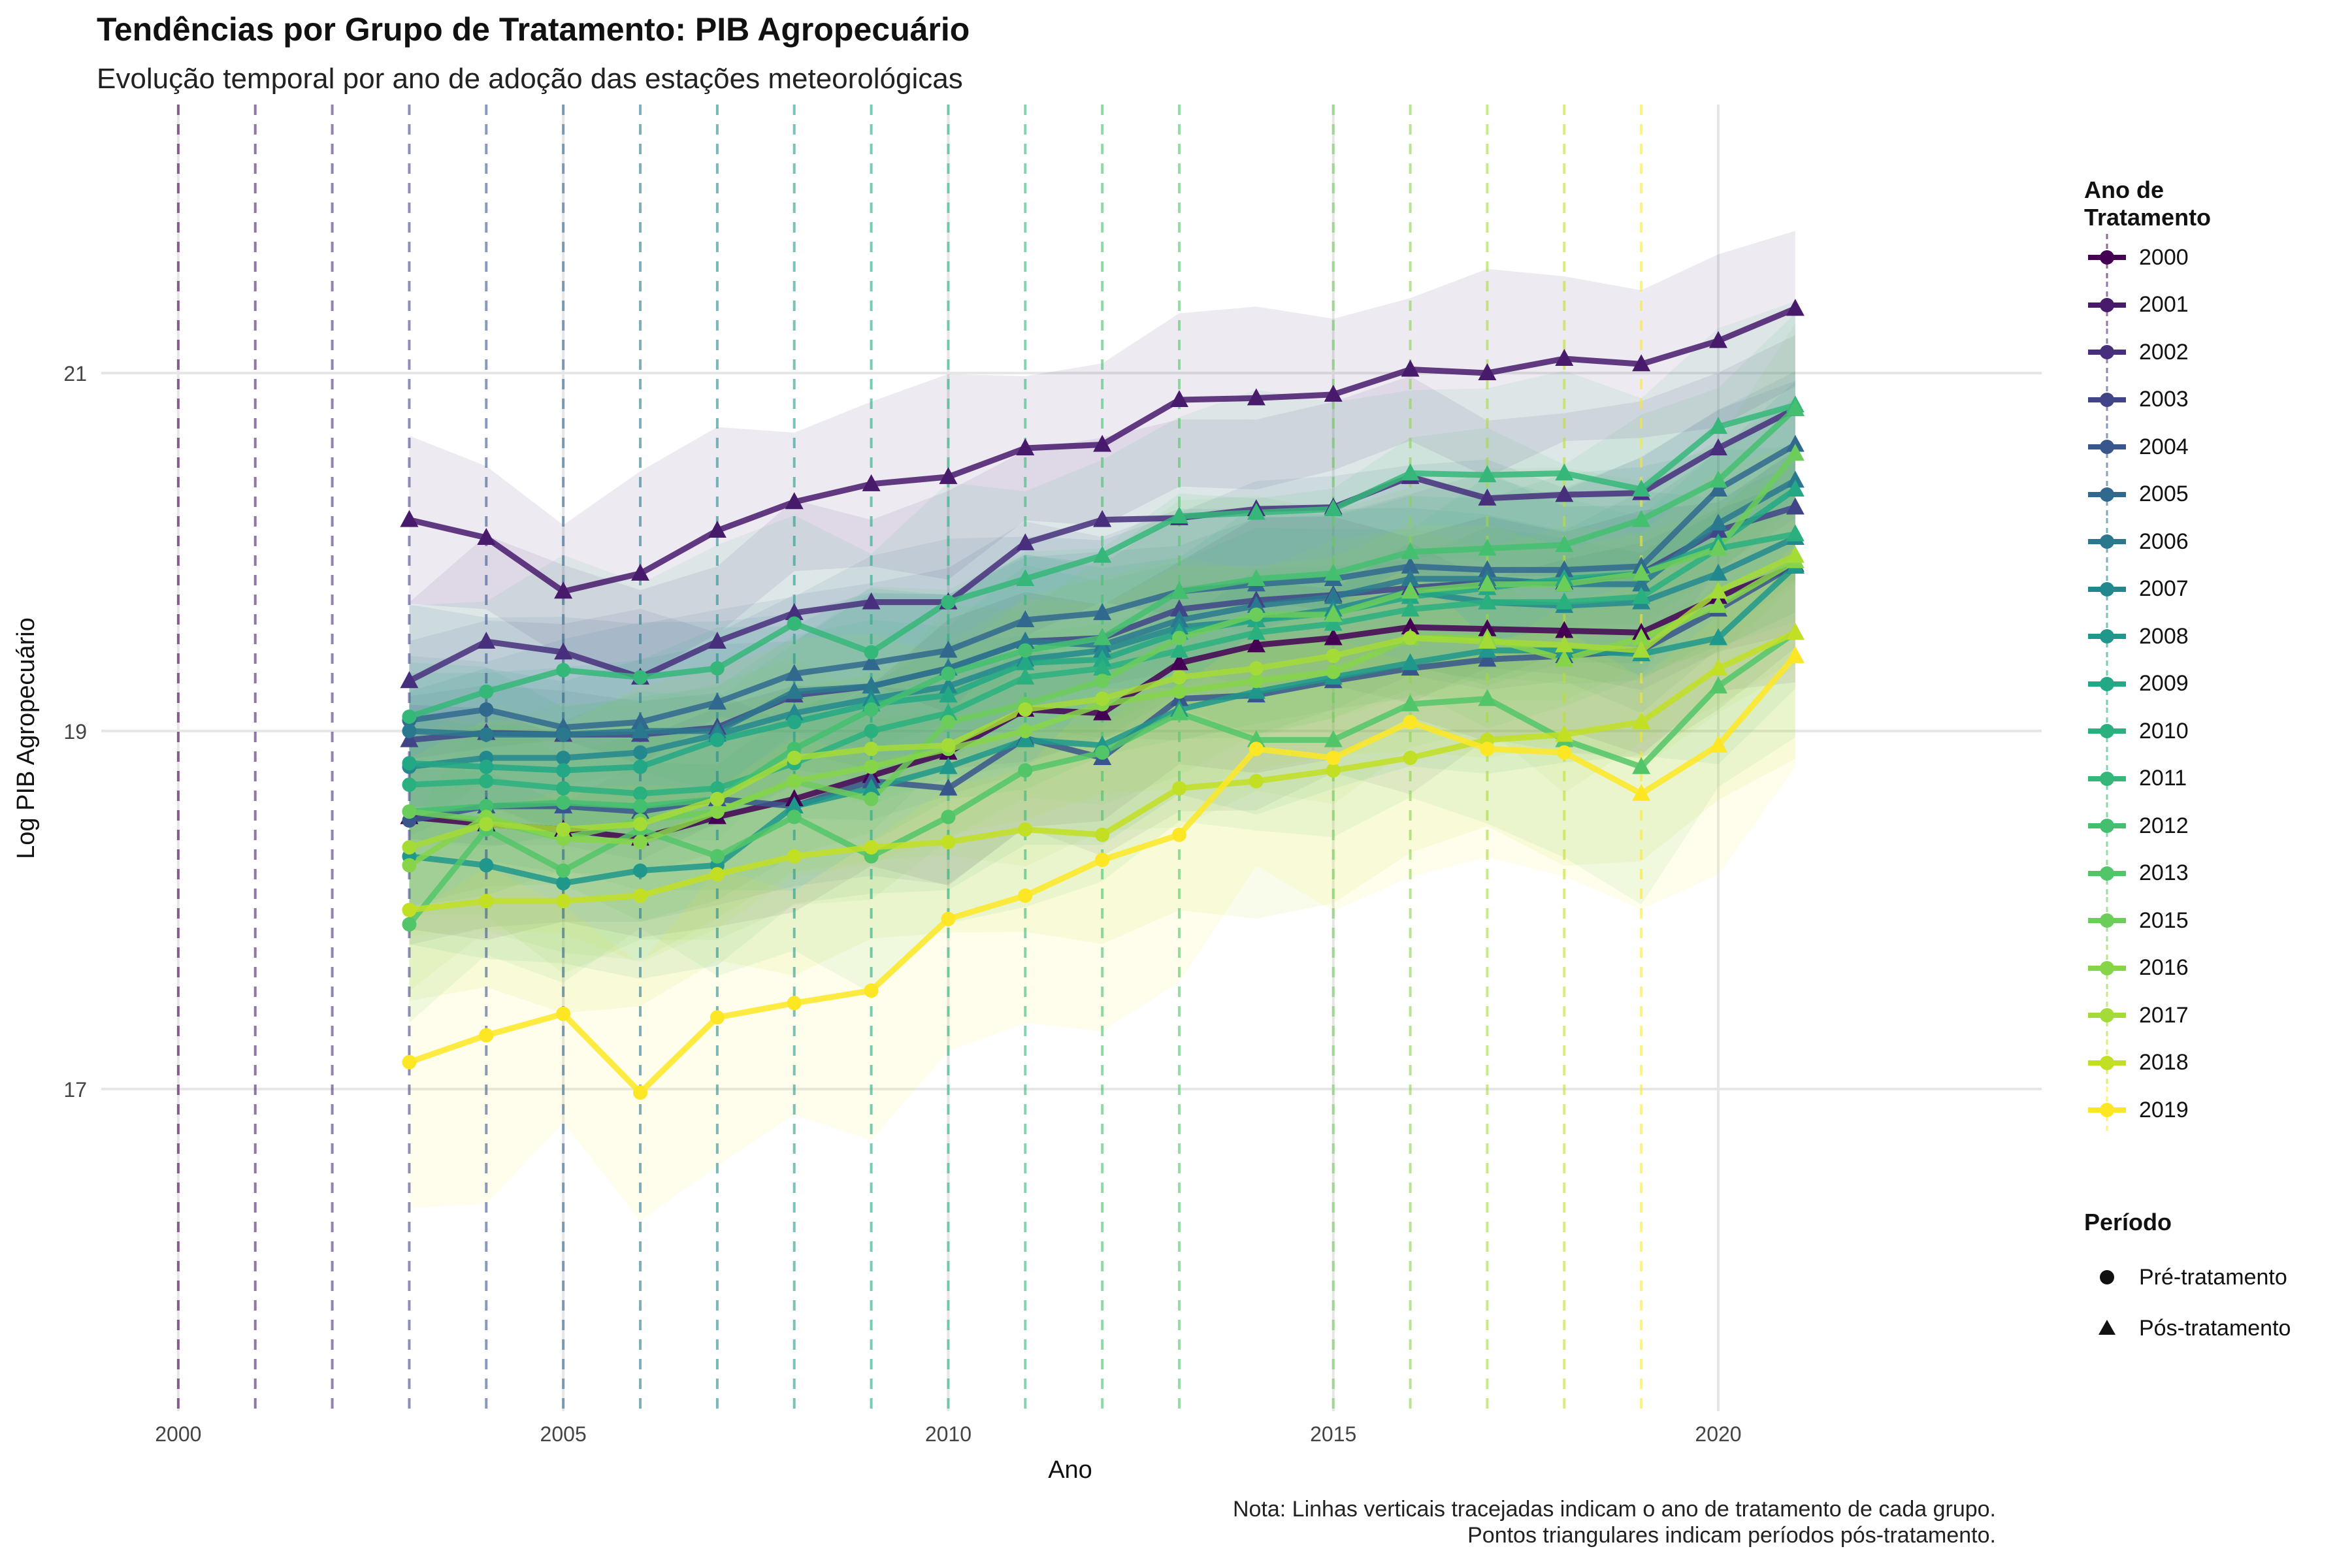  I want to click on legend-label: 2004, so click(2164, 446).